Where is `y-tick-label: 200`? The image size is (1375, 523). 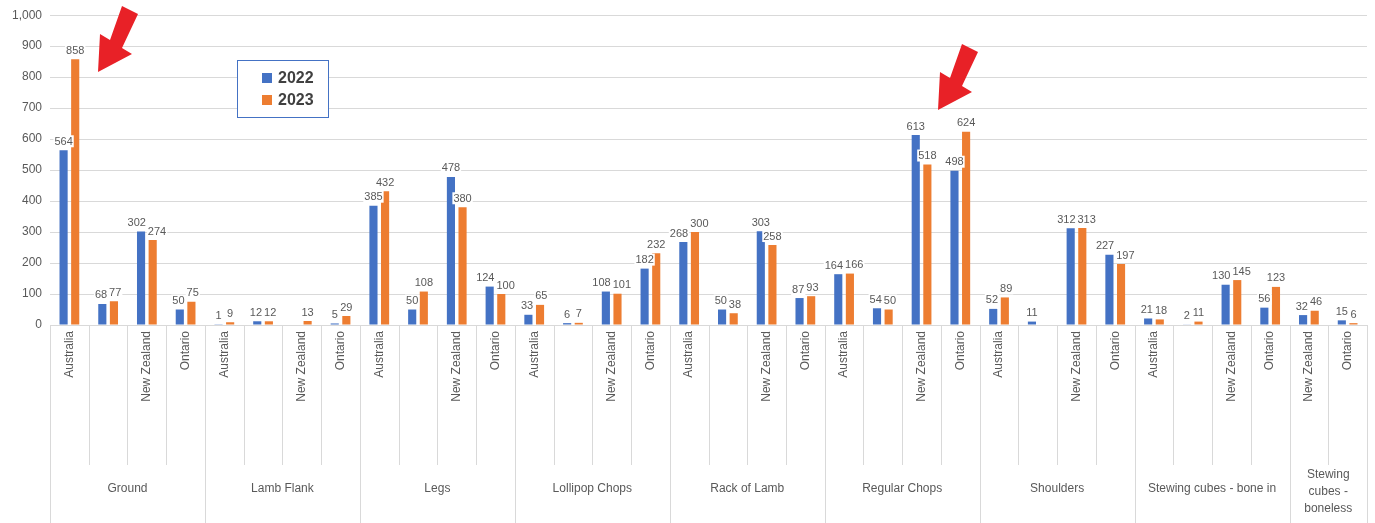 y-tick-label: 200 is located at coordinates (32, 262).